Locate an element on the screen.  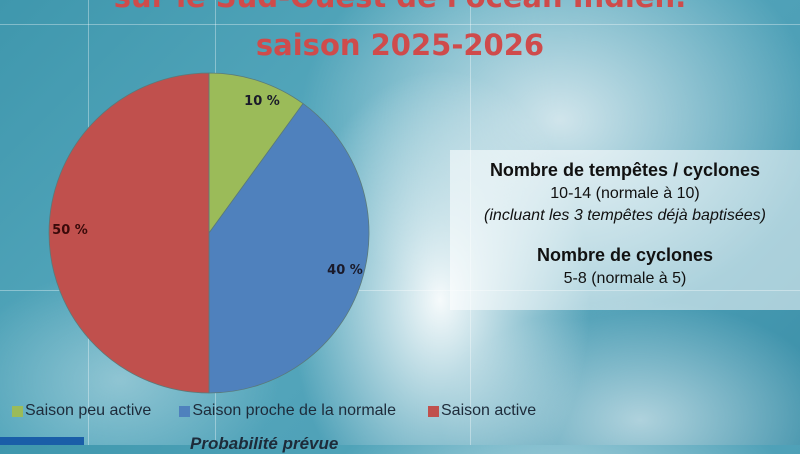
legend-item: Saison peu active is located at coordinates (81, 411).